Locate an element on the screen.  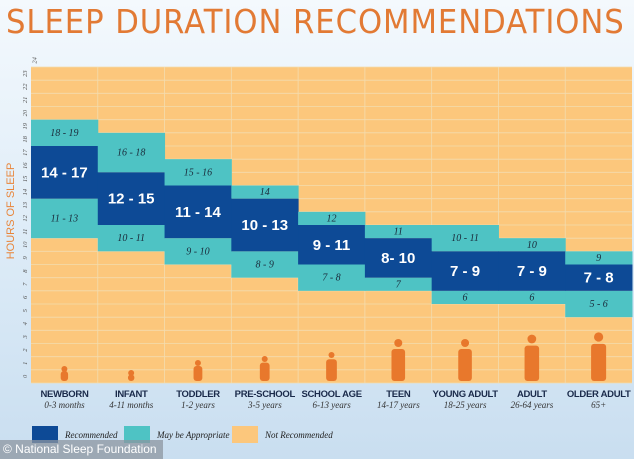
recommended-label: 9 - 11 is located at coordinates (332, 245).